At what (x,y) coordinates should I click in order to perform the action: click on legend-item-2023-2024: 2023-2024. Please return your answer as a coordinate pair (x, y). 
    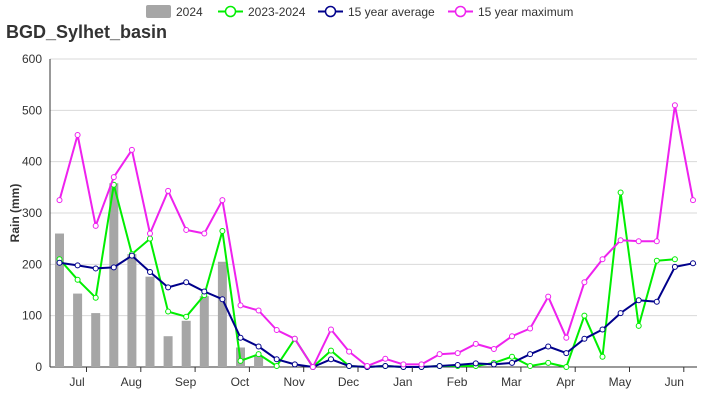
    Looking at the image, I should click on (262, 12).